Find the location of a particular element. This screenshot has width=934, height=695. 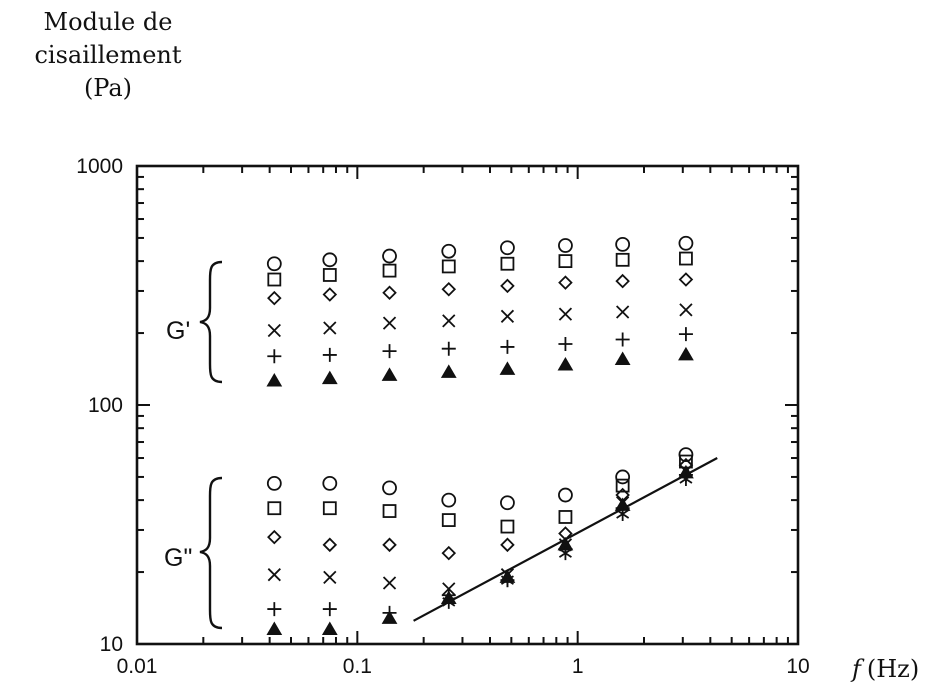

x-axis-label-unit: (Hz) is located at coordinates (893, 669).